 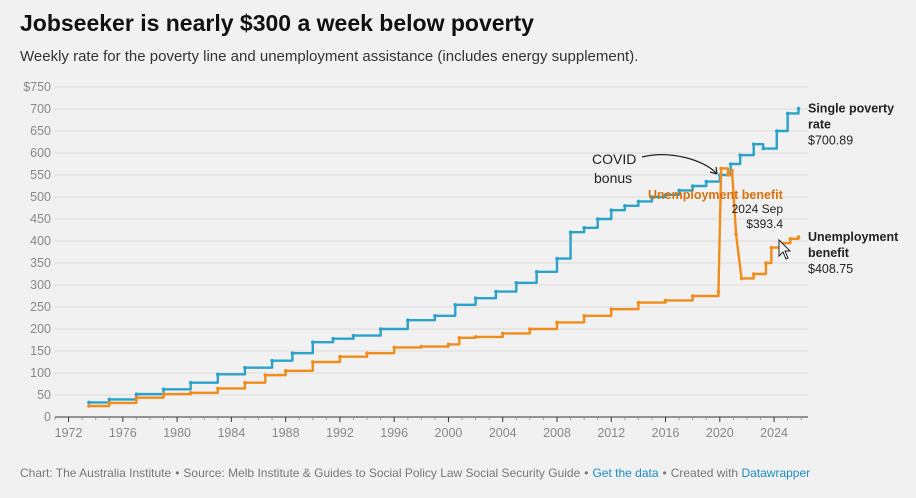 I want to click on get-data-link: Get the data, so click(x=625, y=473).